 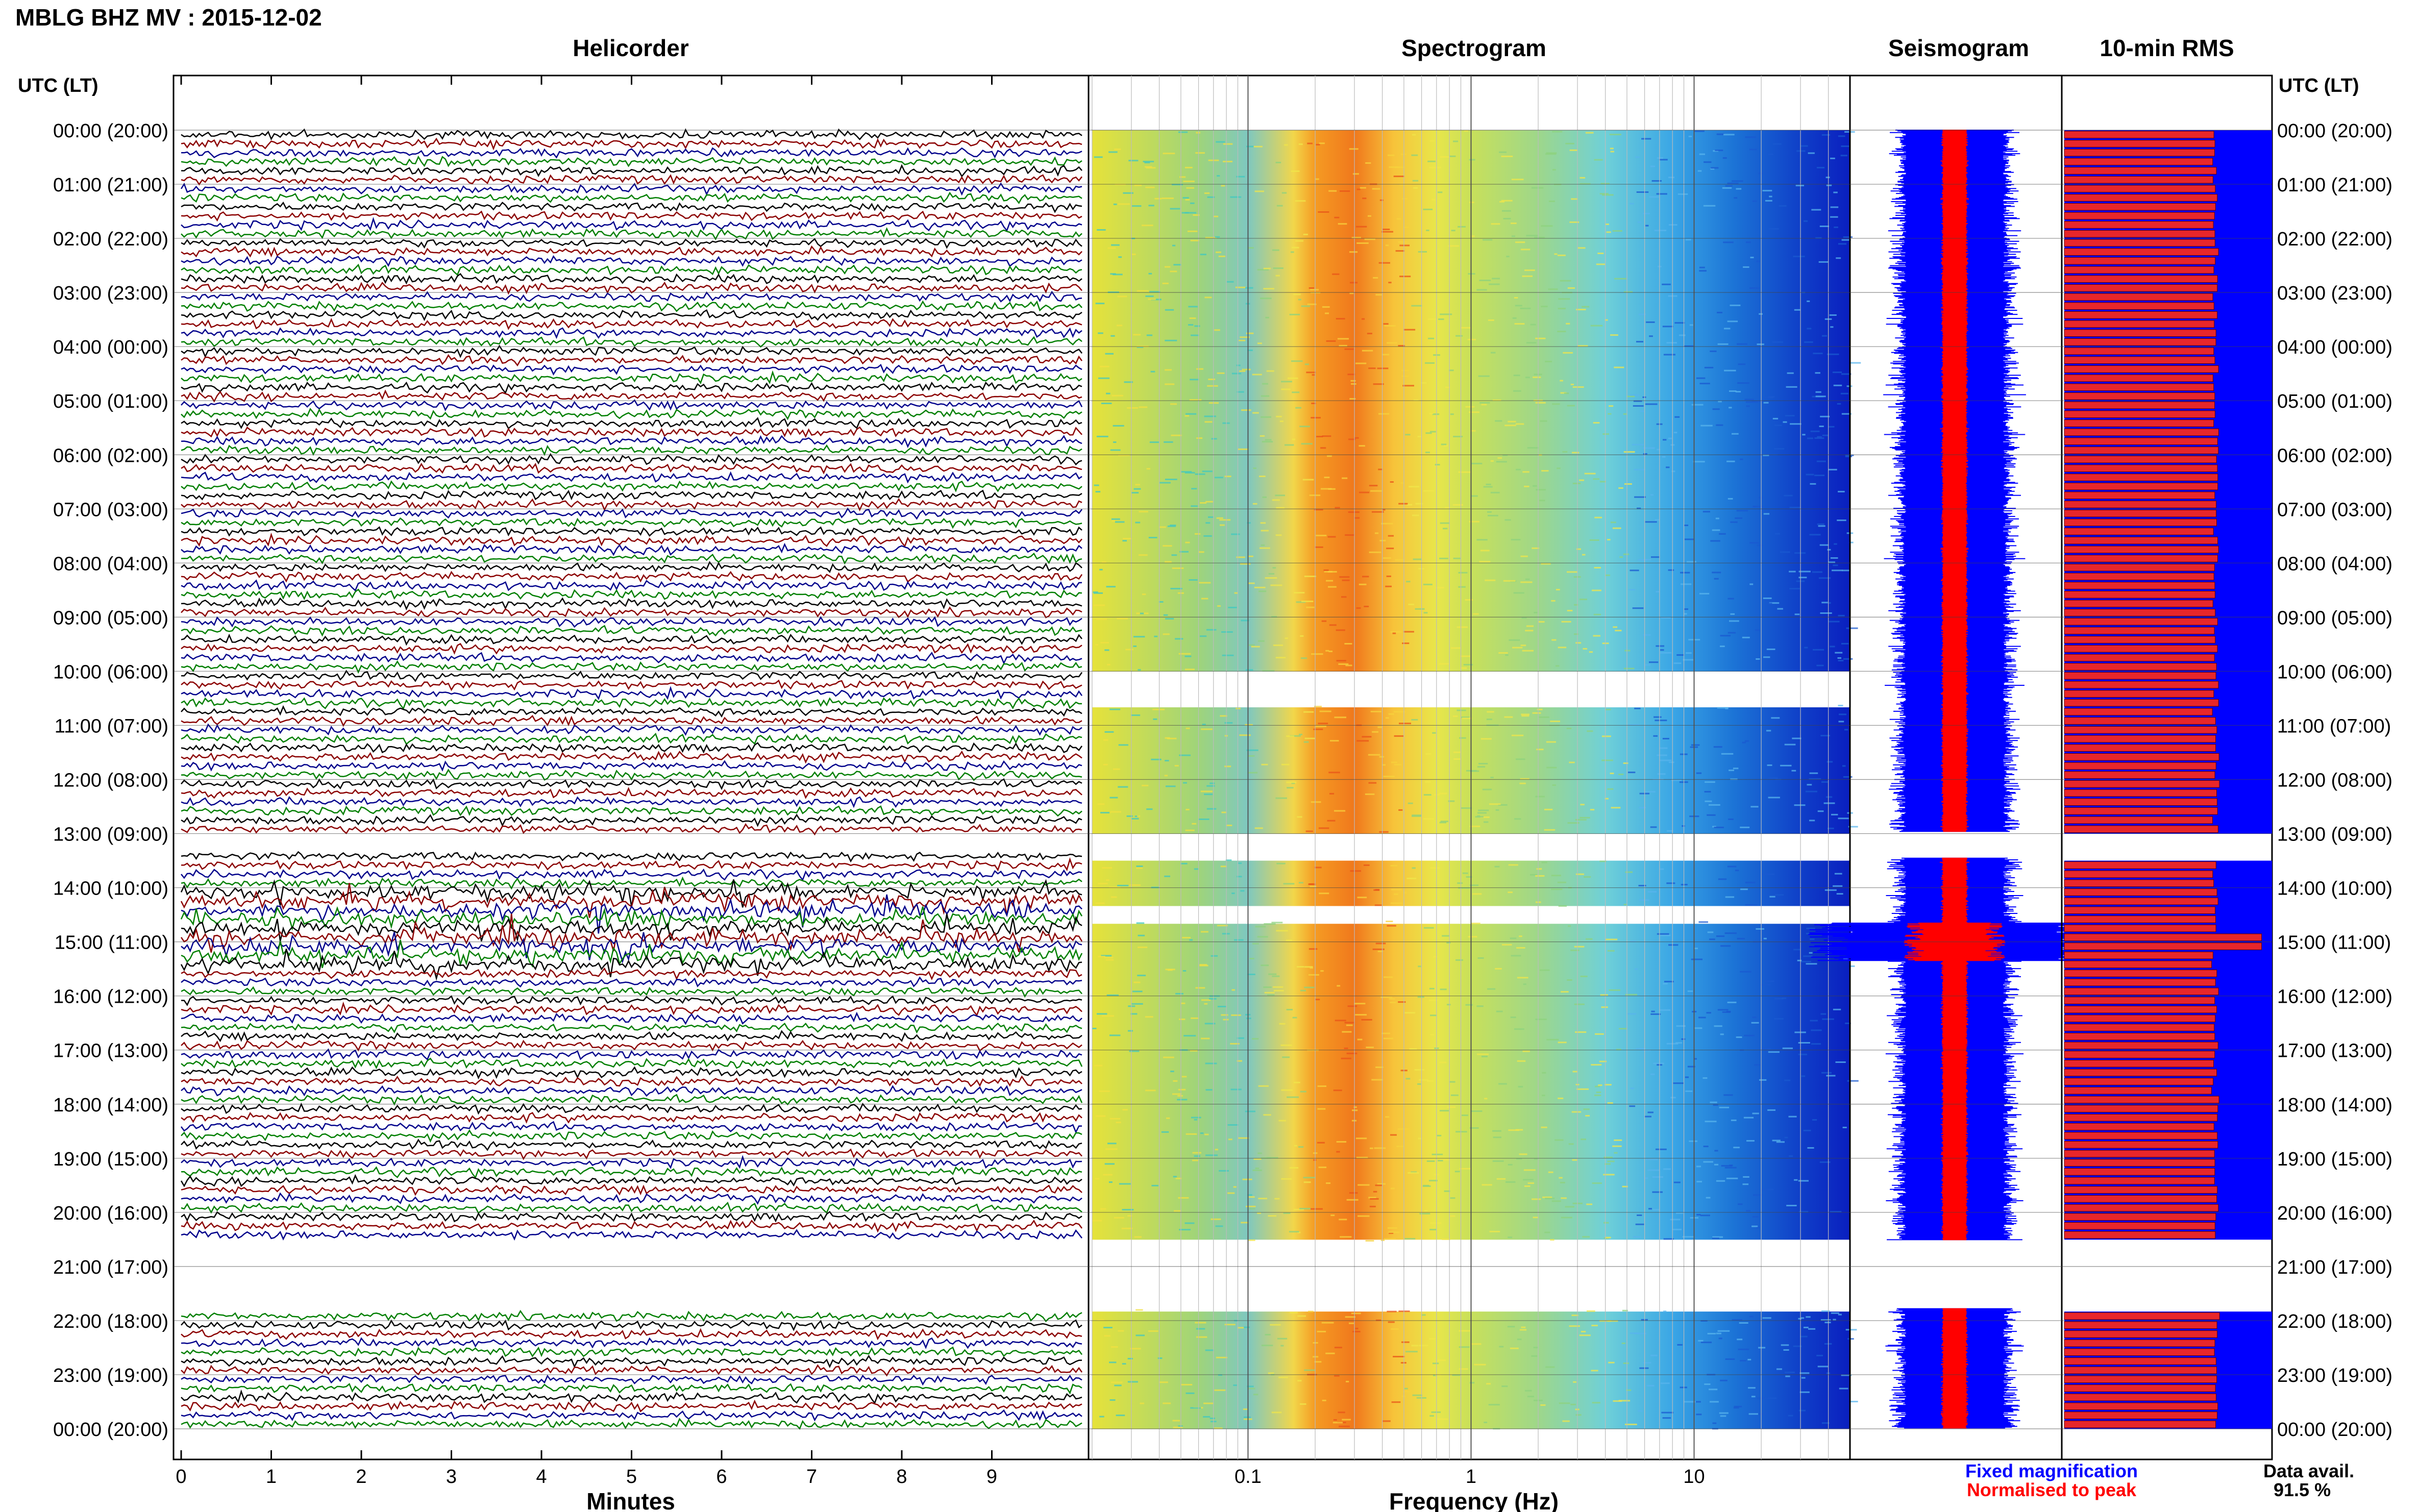 I want to click on time-label-right: 06:00 (02:00), so click(x=2334, y=455).